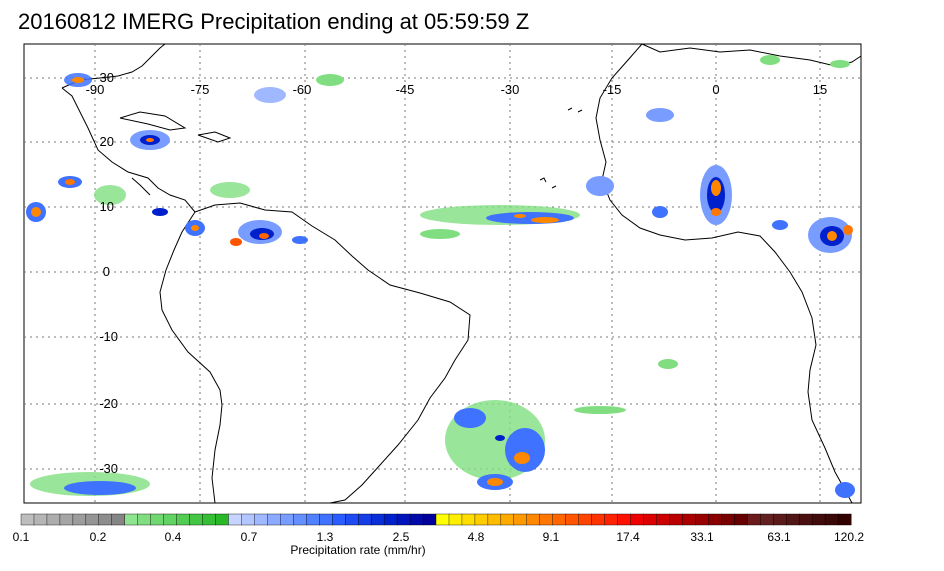 The height and width of the screenshot is (571, 944). I want to click on lat-label: -30, so click(108, 468).